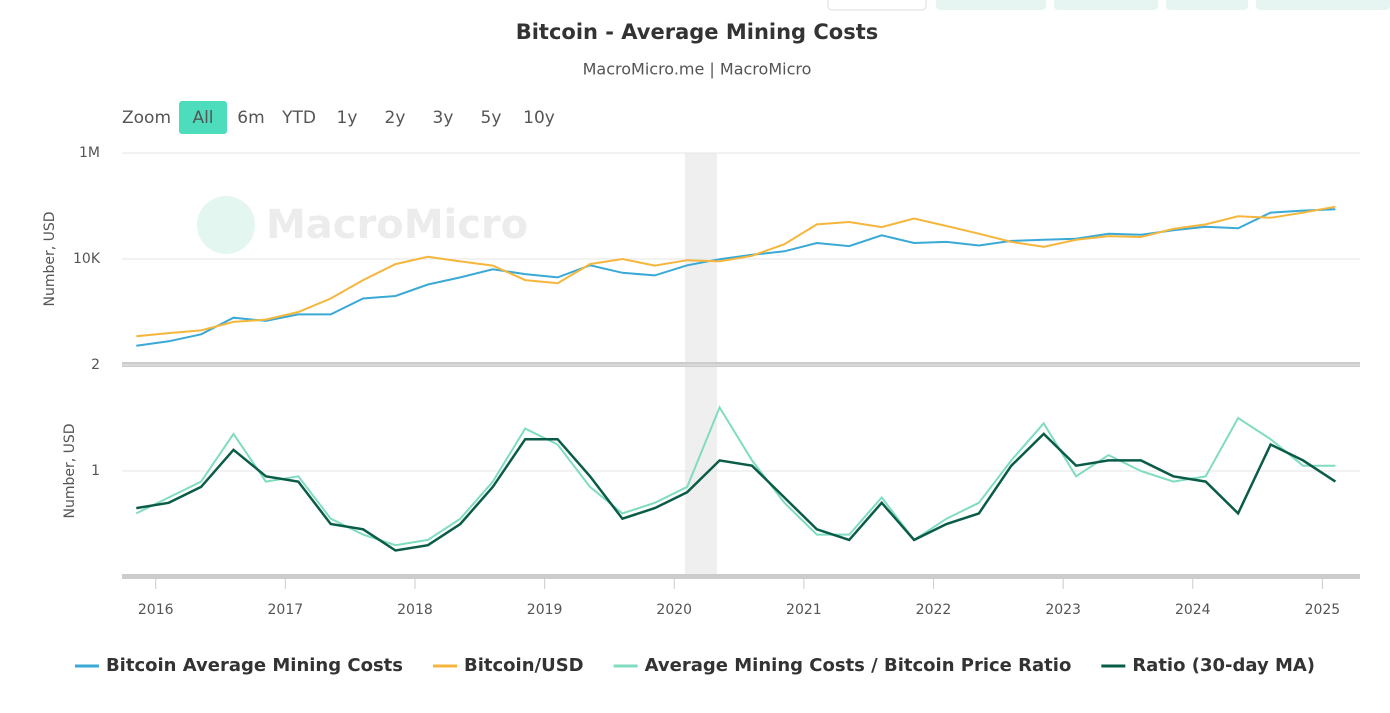 This screenshot has width=1390, height=713. I want to click on y-tick-label: 2, so click(95, 365).